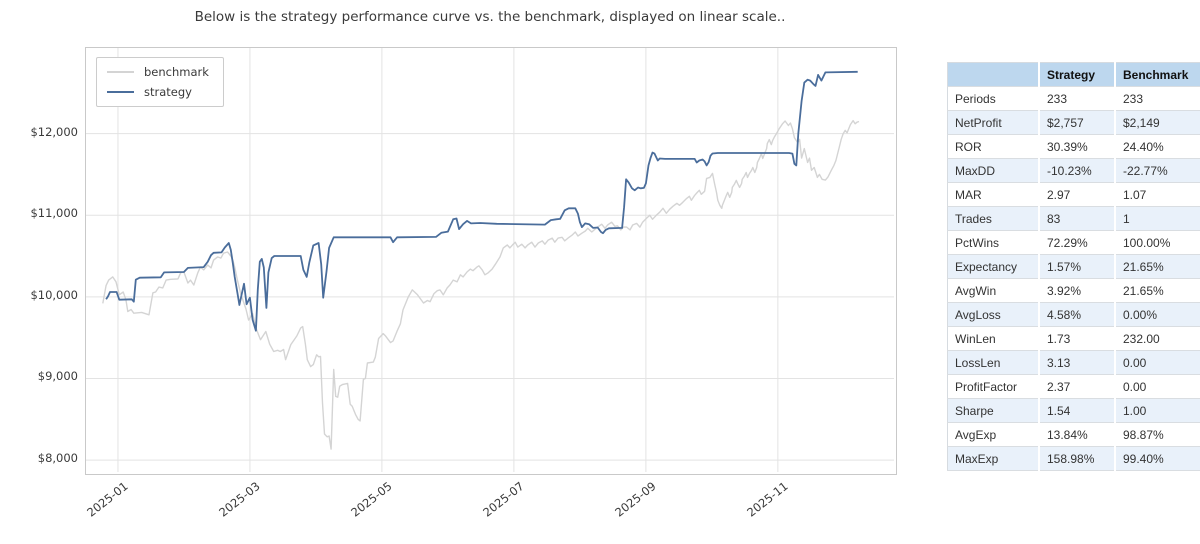 This screenshot has height=544, width=1200. I want to click on metric-cell: PctWins, so click(993, 242).